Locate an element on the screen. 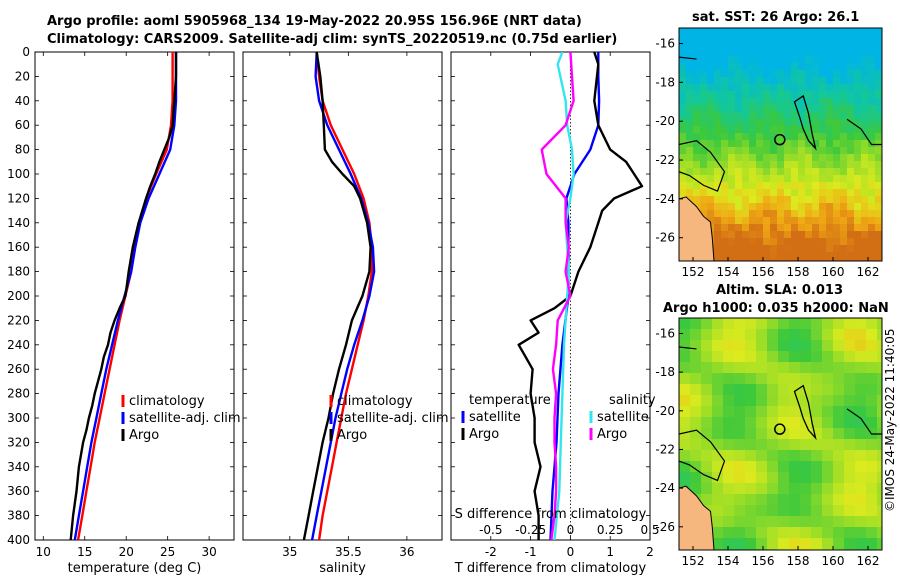 The image size is (900, 580). x2-tick-label: 0.25 is located at coordinates (610, 530).